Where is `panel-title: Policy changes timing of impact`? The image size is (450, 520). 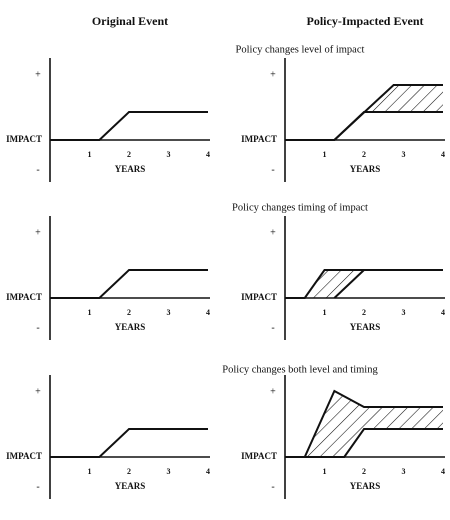 panel-title: Policy changes timing of impact is located at coordinates (300, 207).